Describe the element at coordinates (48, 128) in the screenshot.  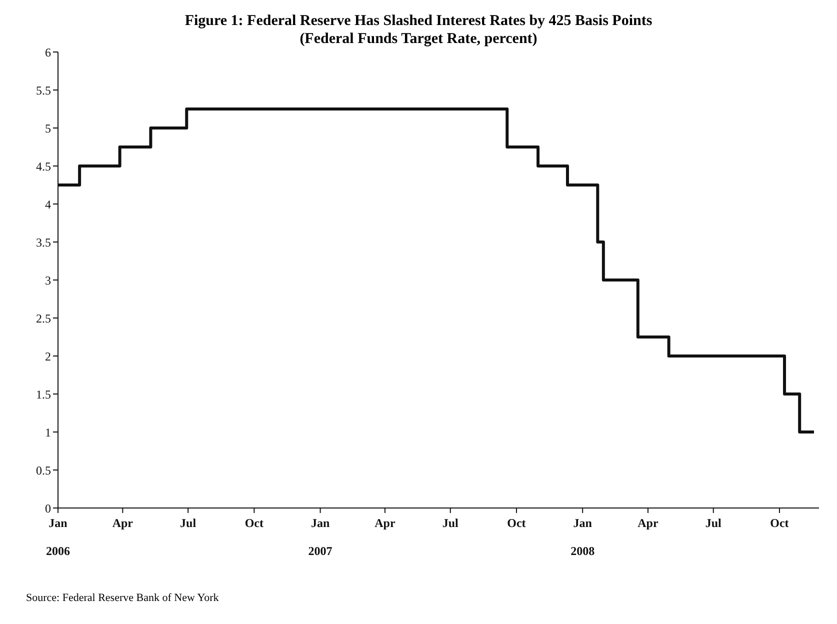
I see `y-tick-label: 5` at that location.